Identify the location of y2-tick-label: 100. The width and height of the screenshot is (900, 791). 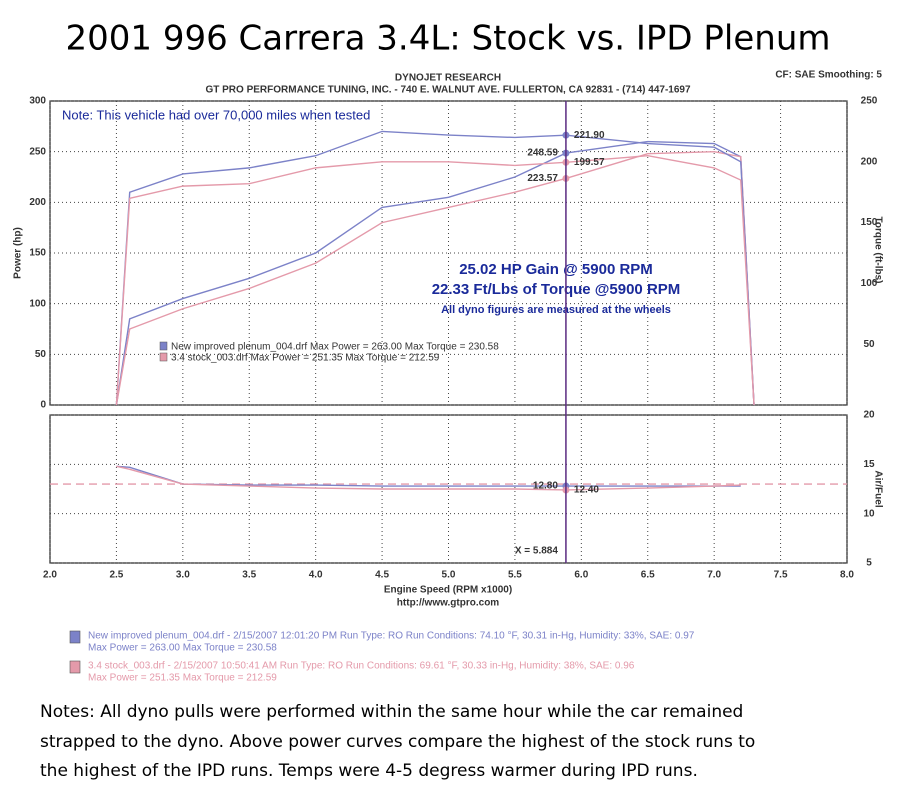
(869, 283).